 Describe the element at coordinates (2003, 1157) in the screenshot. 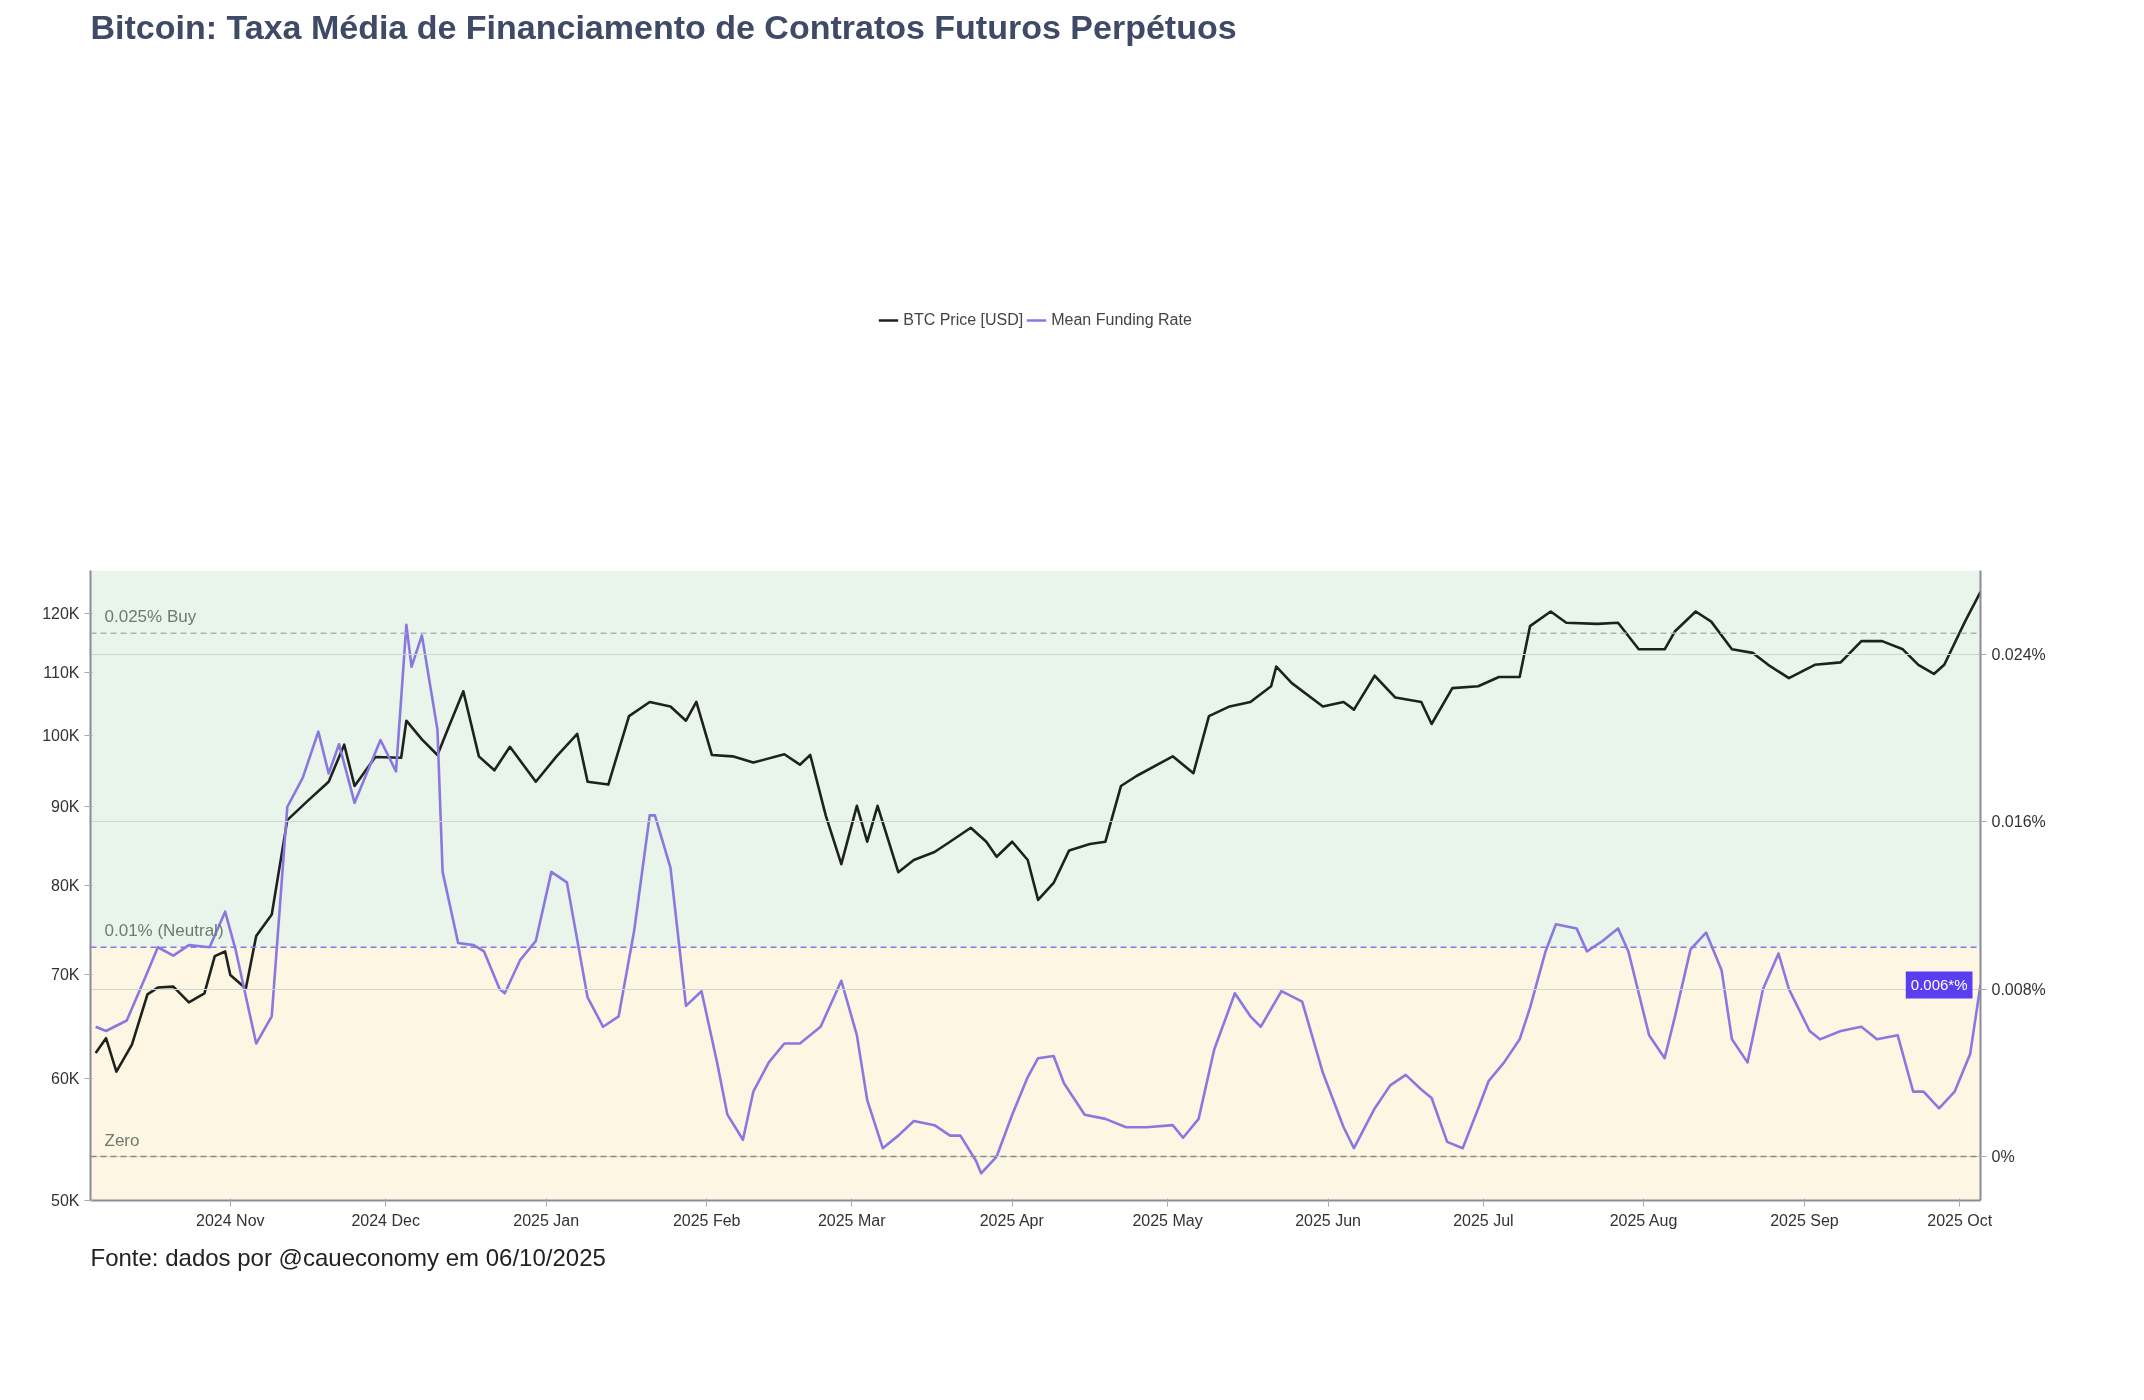

I see `y2-tick-label: 0%` at that location.